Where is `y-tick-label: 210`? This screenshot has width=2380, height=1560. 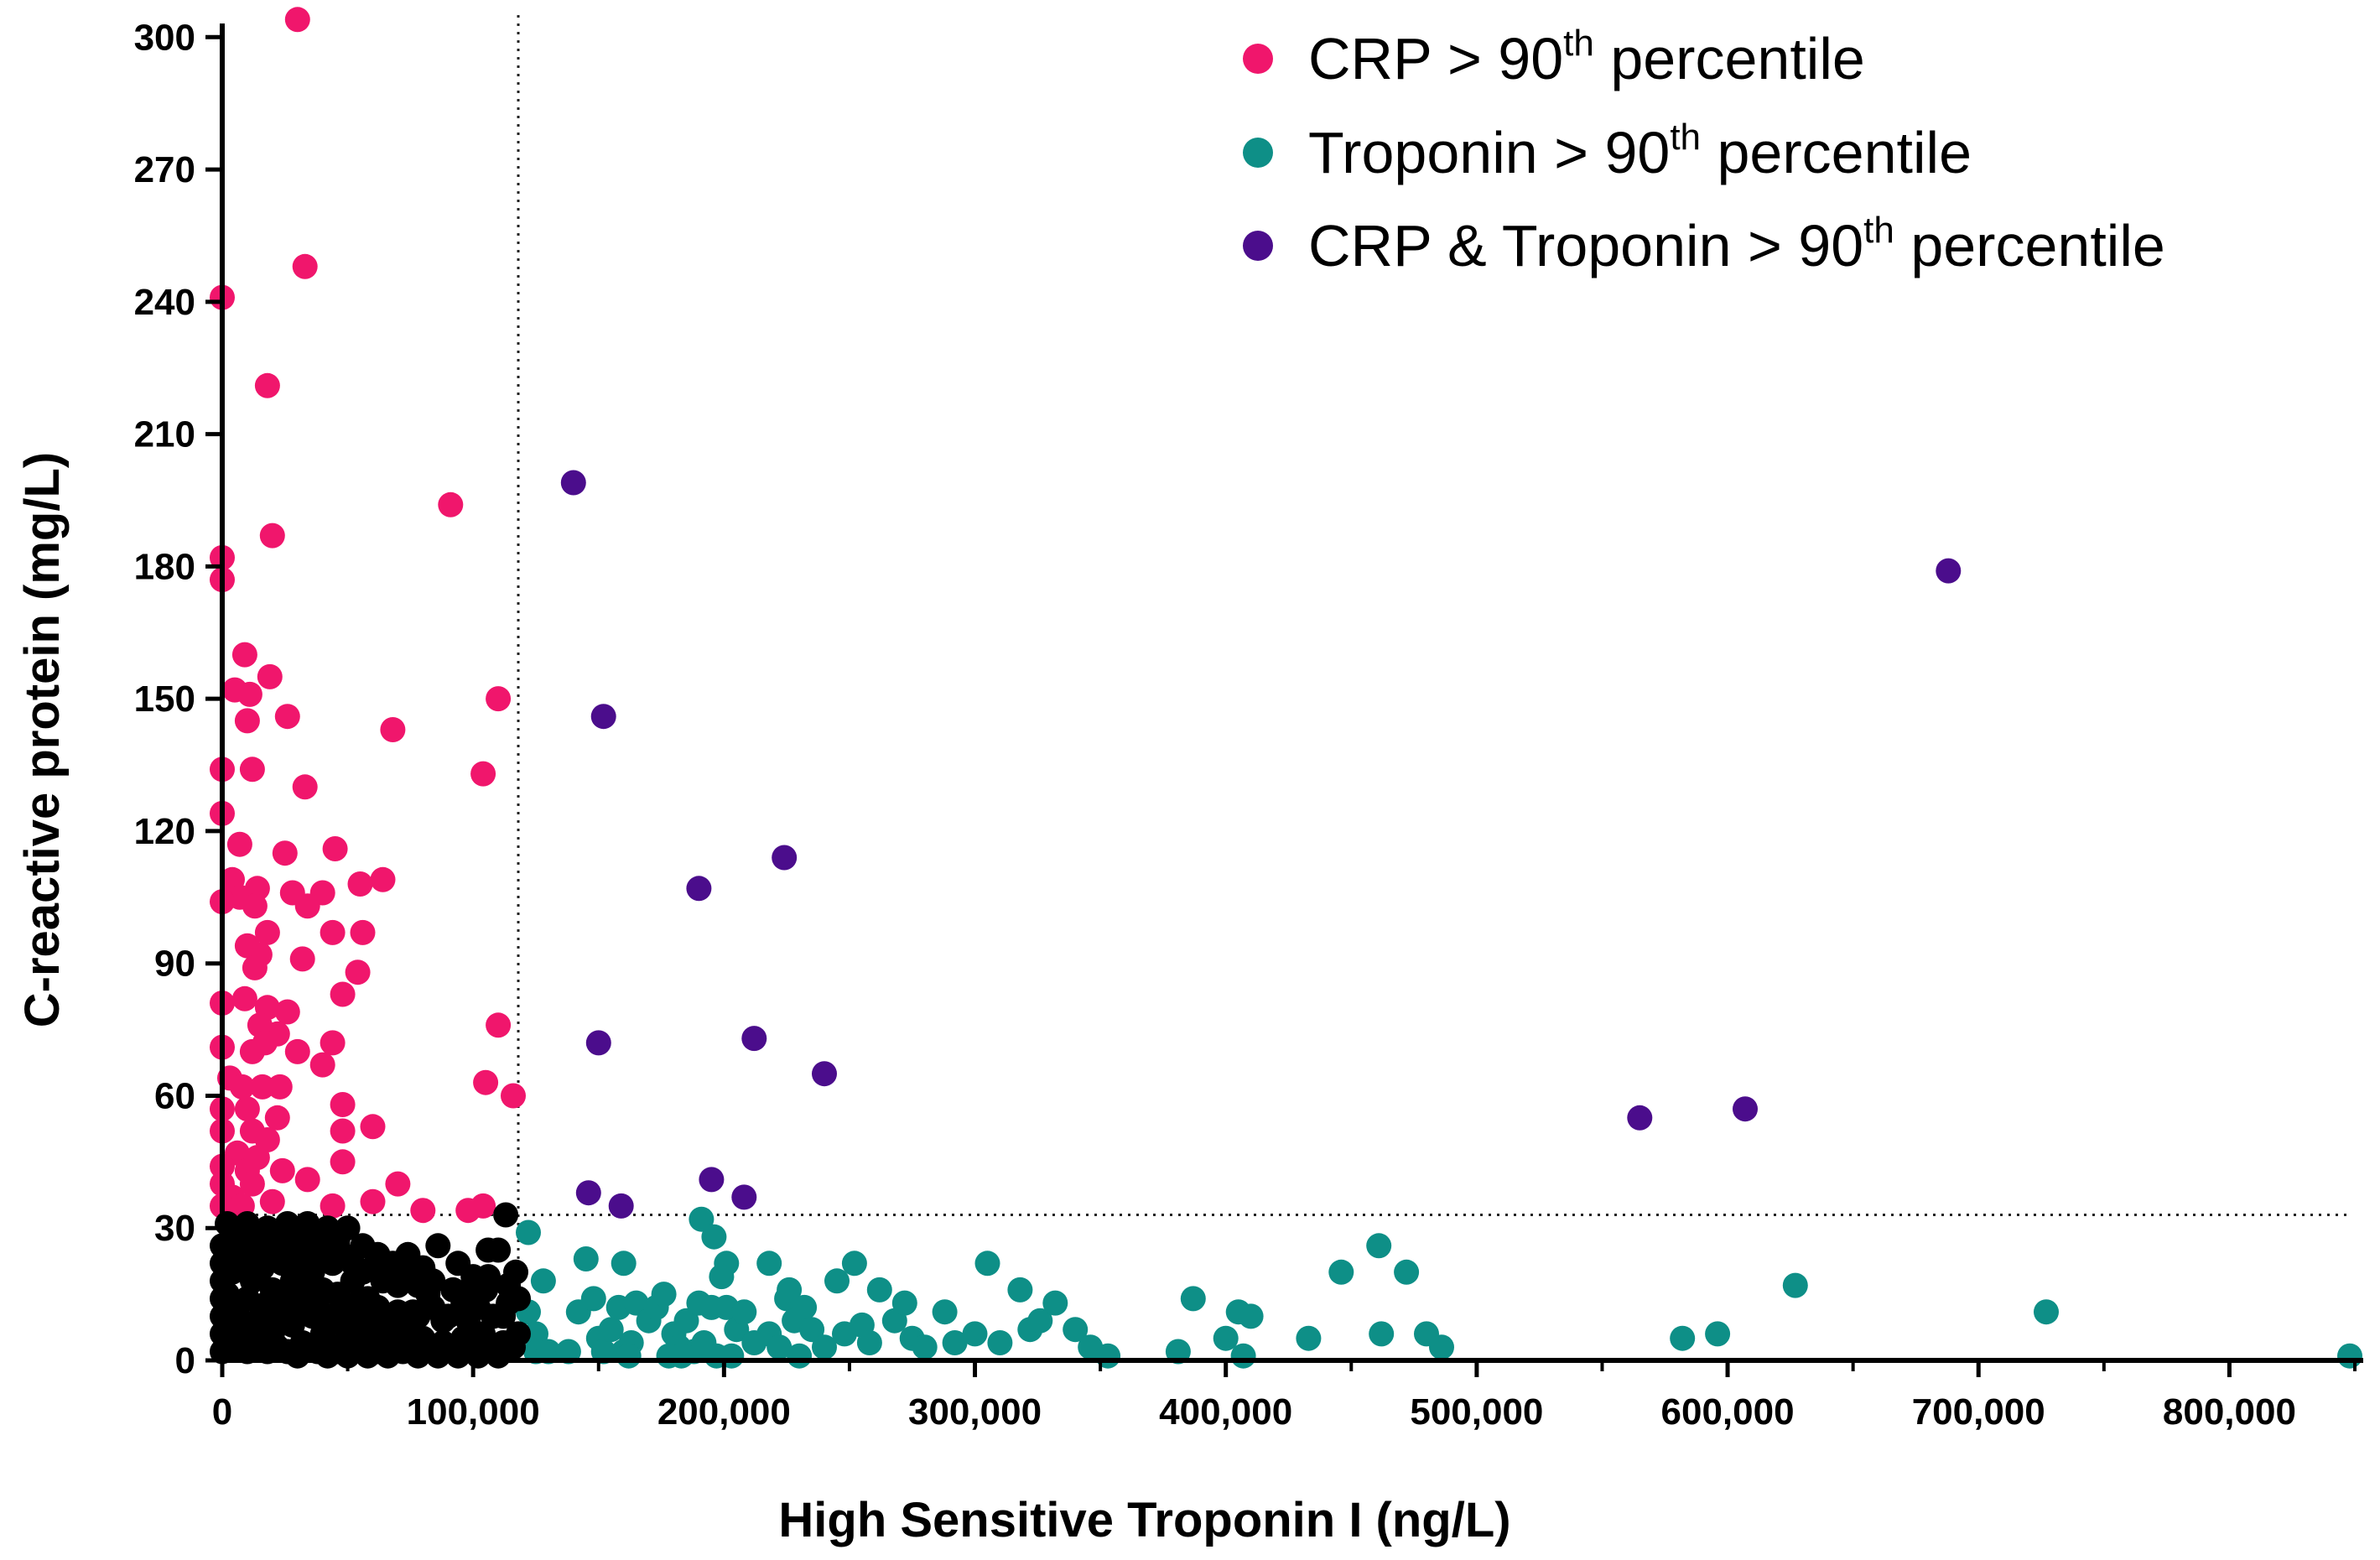 y-tick-label: 210 is located at coordinates (164, 434).